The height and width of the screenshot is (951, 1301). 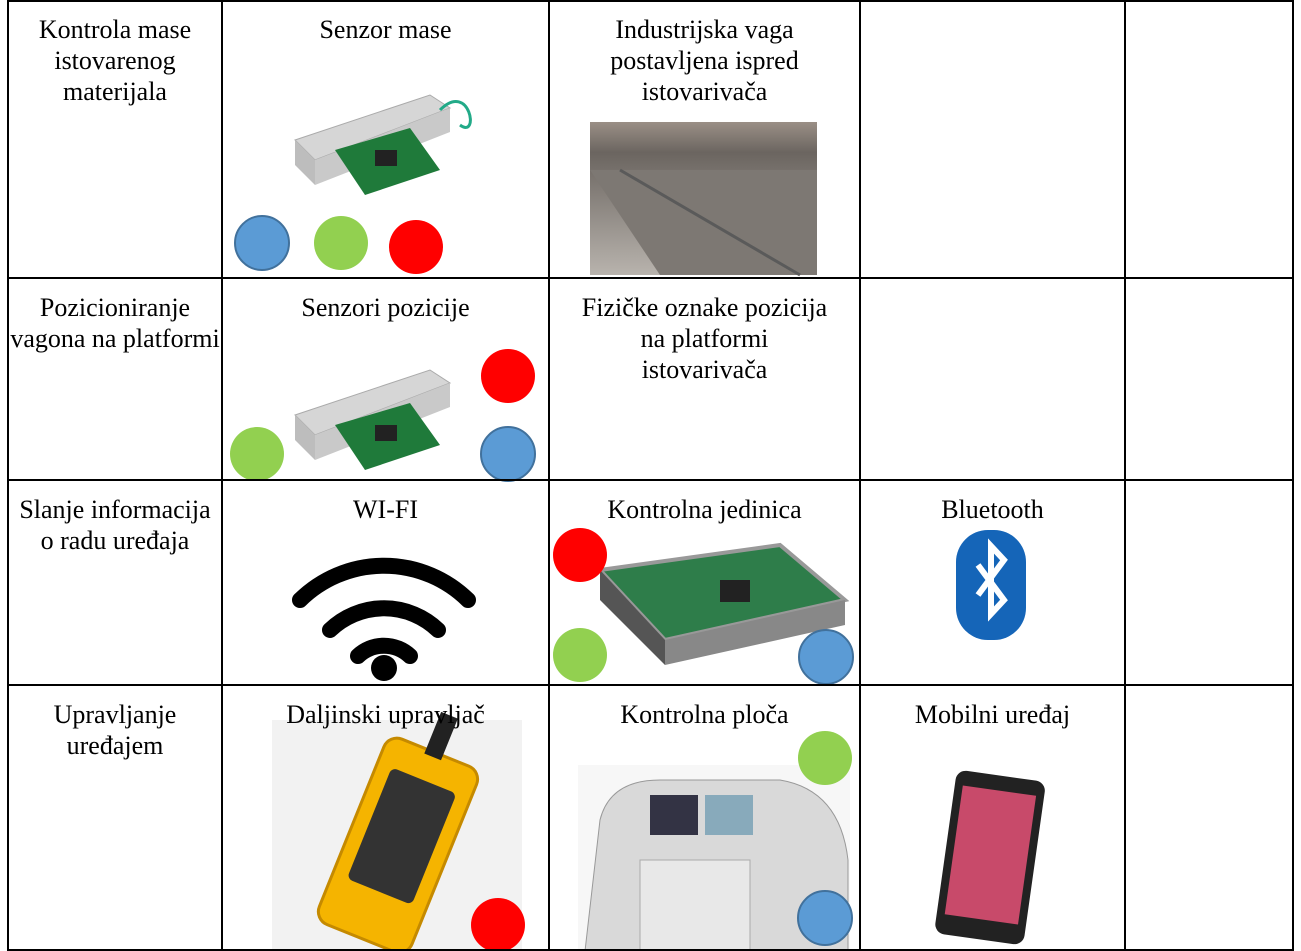 I want to click on cell-label: Bluetooth, so click(x=992, y=509).